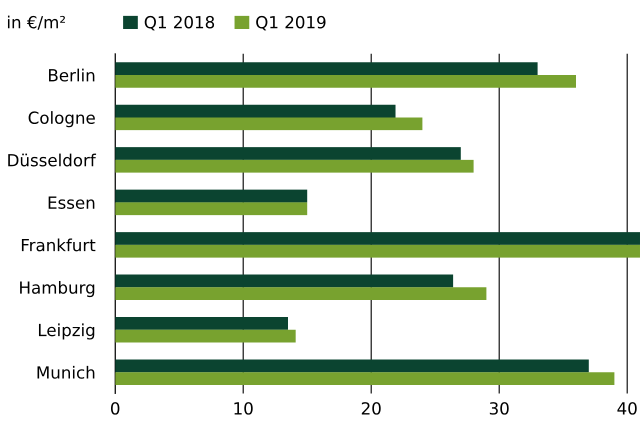 This screenshot has width=640, height=430. Describe the element at coordinates (291, 23) in the screenshot. I see `legend-label: Q1 2019` at that location.